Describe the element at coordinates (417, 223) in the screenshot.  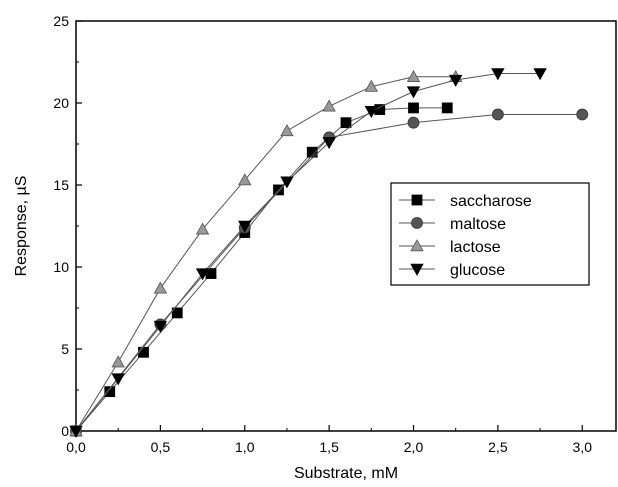
I see `legend-marker-maltose` at that location.